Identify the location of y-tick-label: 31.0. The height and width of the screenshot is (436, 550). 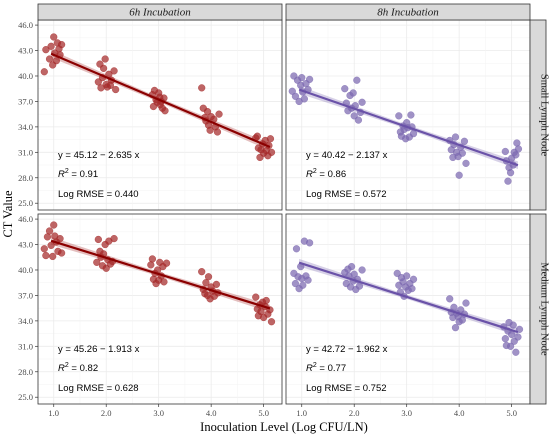
(25, 346).